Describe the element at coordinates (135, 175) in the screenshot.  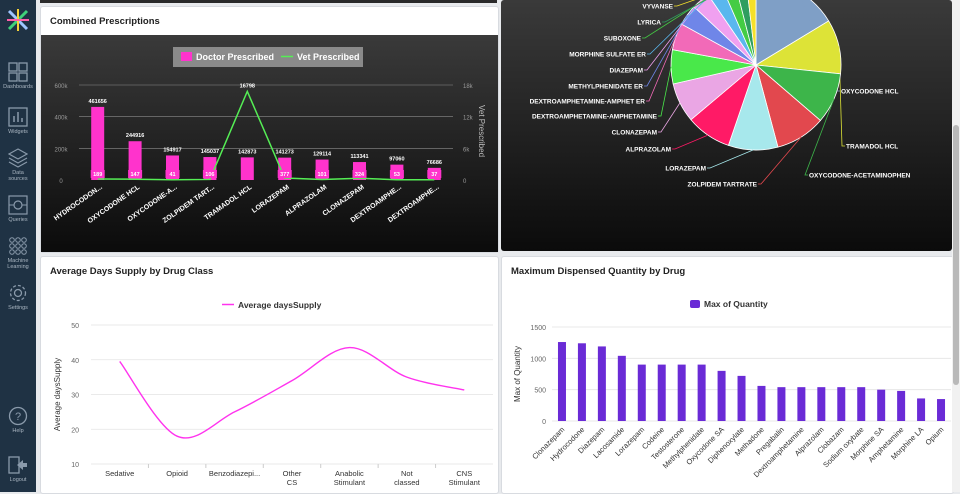
I see `vet-point-label: 147` at that location.